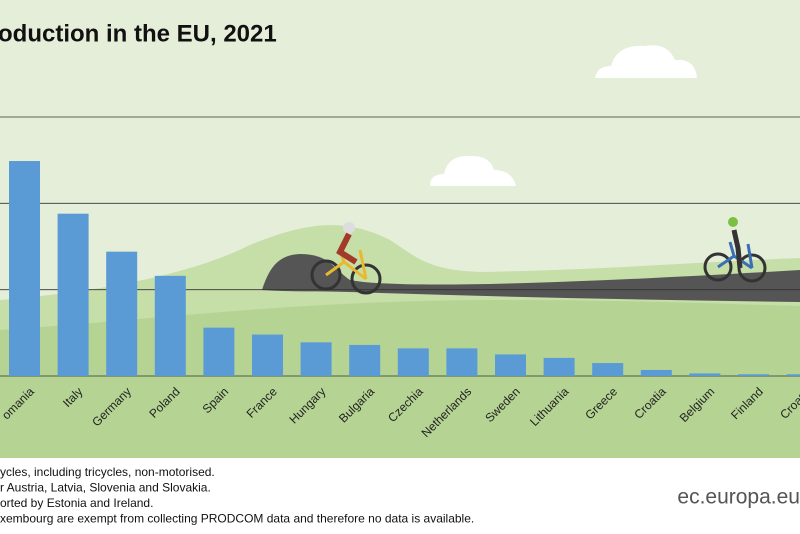  Describe the element at coordinates (138, 33) in the screenshot. I see `chart-title: oduction in the EU, 2021` at that location.